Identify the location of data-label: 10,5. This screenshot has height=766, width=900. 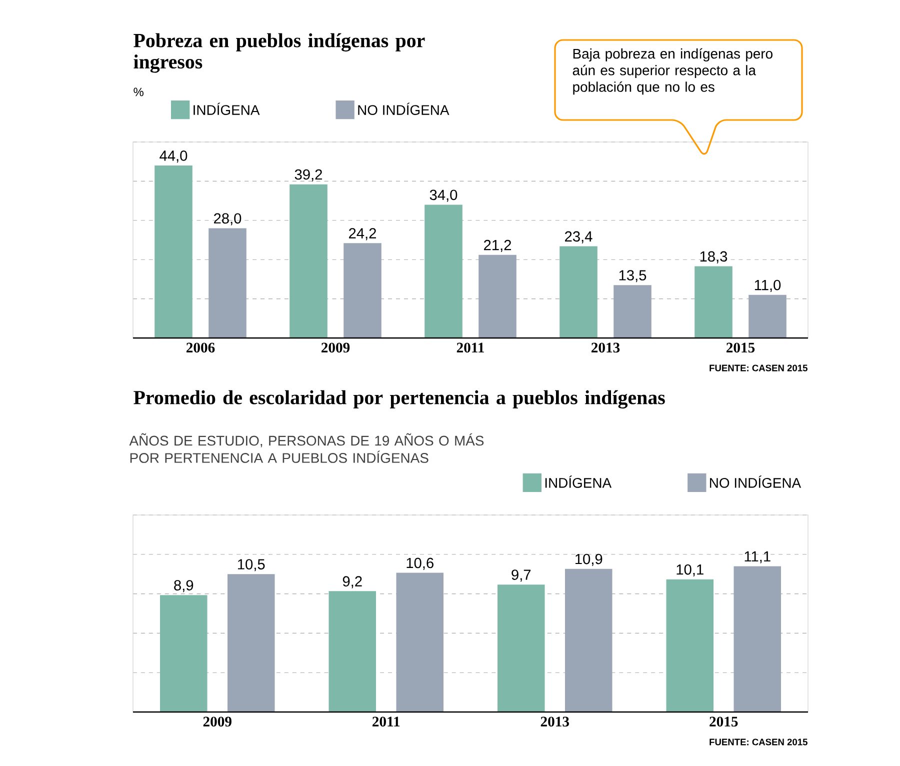
(251, 565).